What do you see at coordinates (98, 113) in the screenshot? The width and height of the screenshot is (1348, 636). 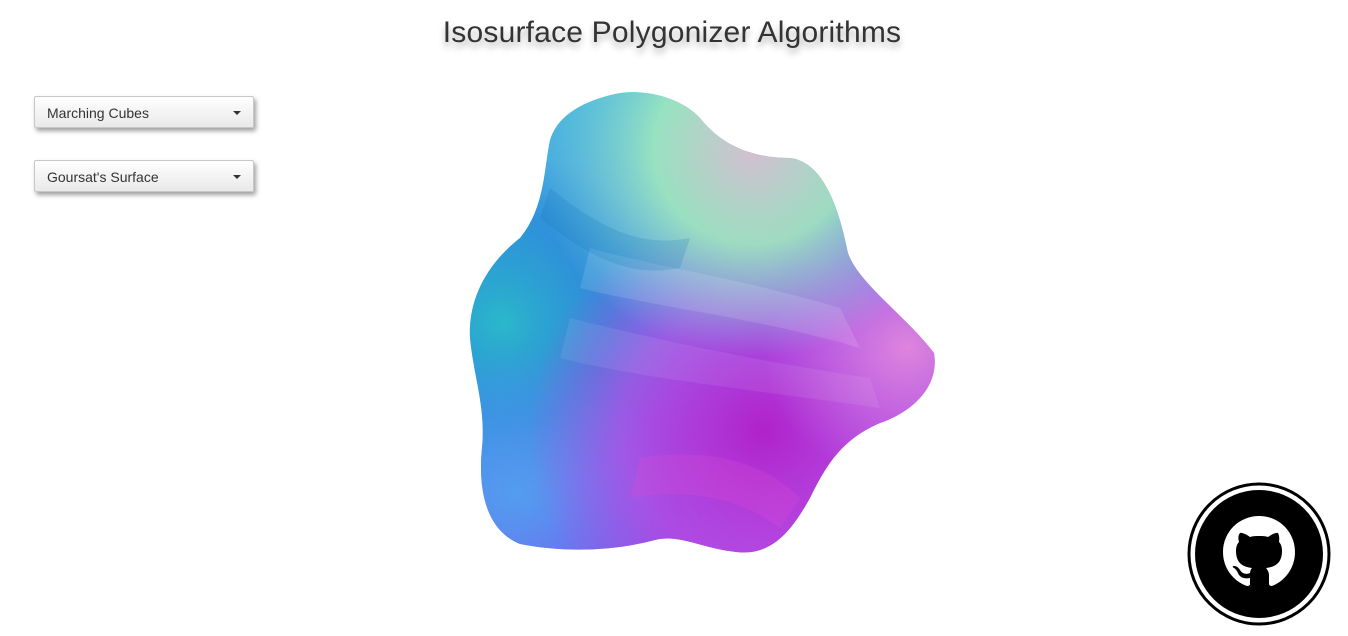 I see `algorithm-select-value: Marching Cubes` at bounding box center [98, 113].